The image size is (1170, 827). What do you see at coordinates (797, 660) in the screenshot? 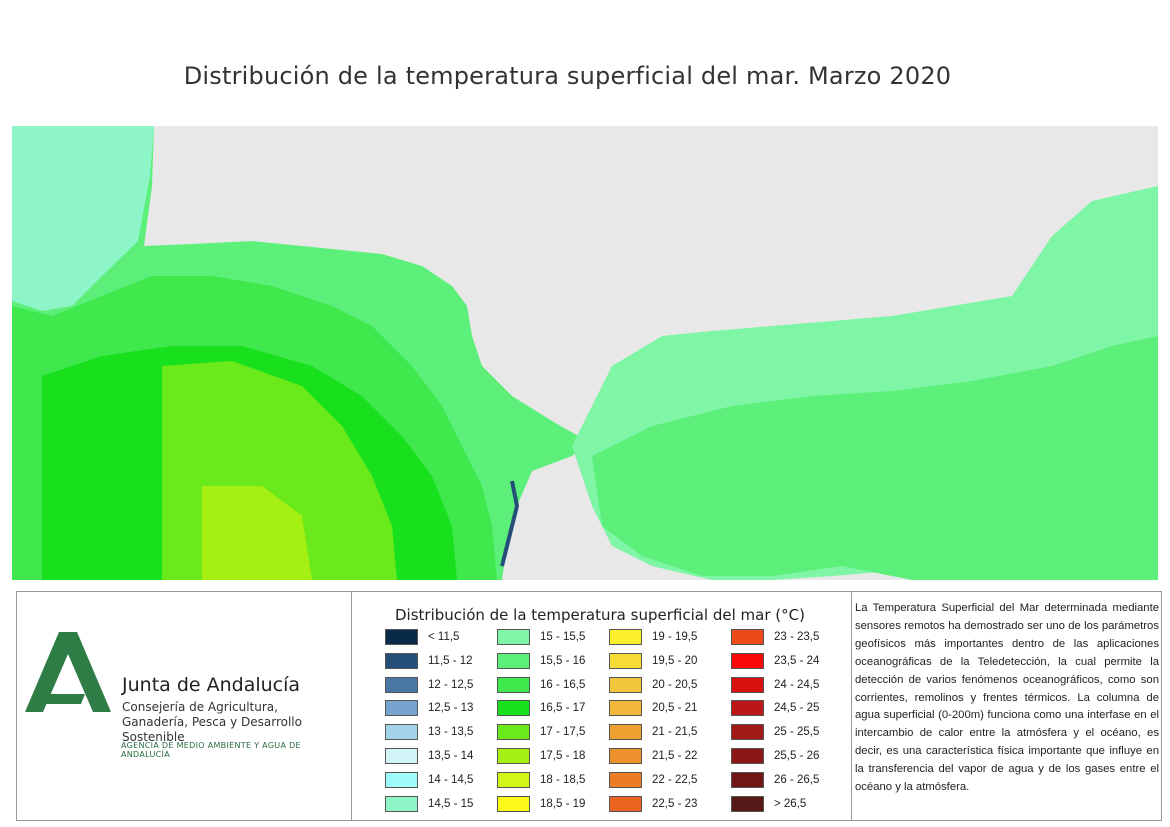
I see `legend-label: 23,5 - 24` at bounding box center [797, 660].